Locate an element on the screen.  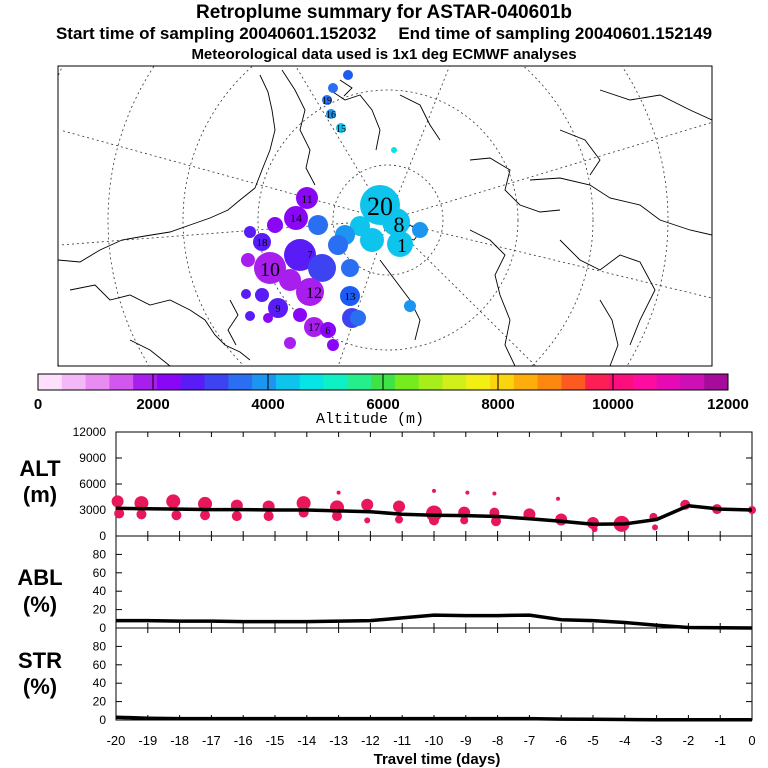
plume-label: 7 is located at coordinates (310, 255).